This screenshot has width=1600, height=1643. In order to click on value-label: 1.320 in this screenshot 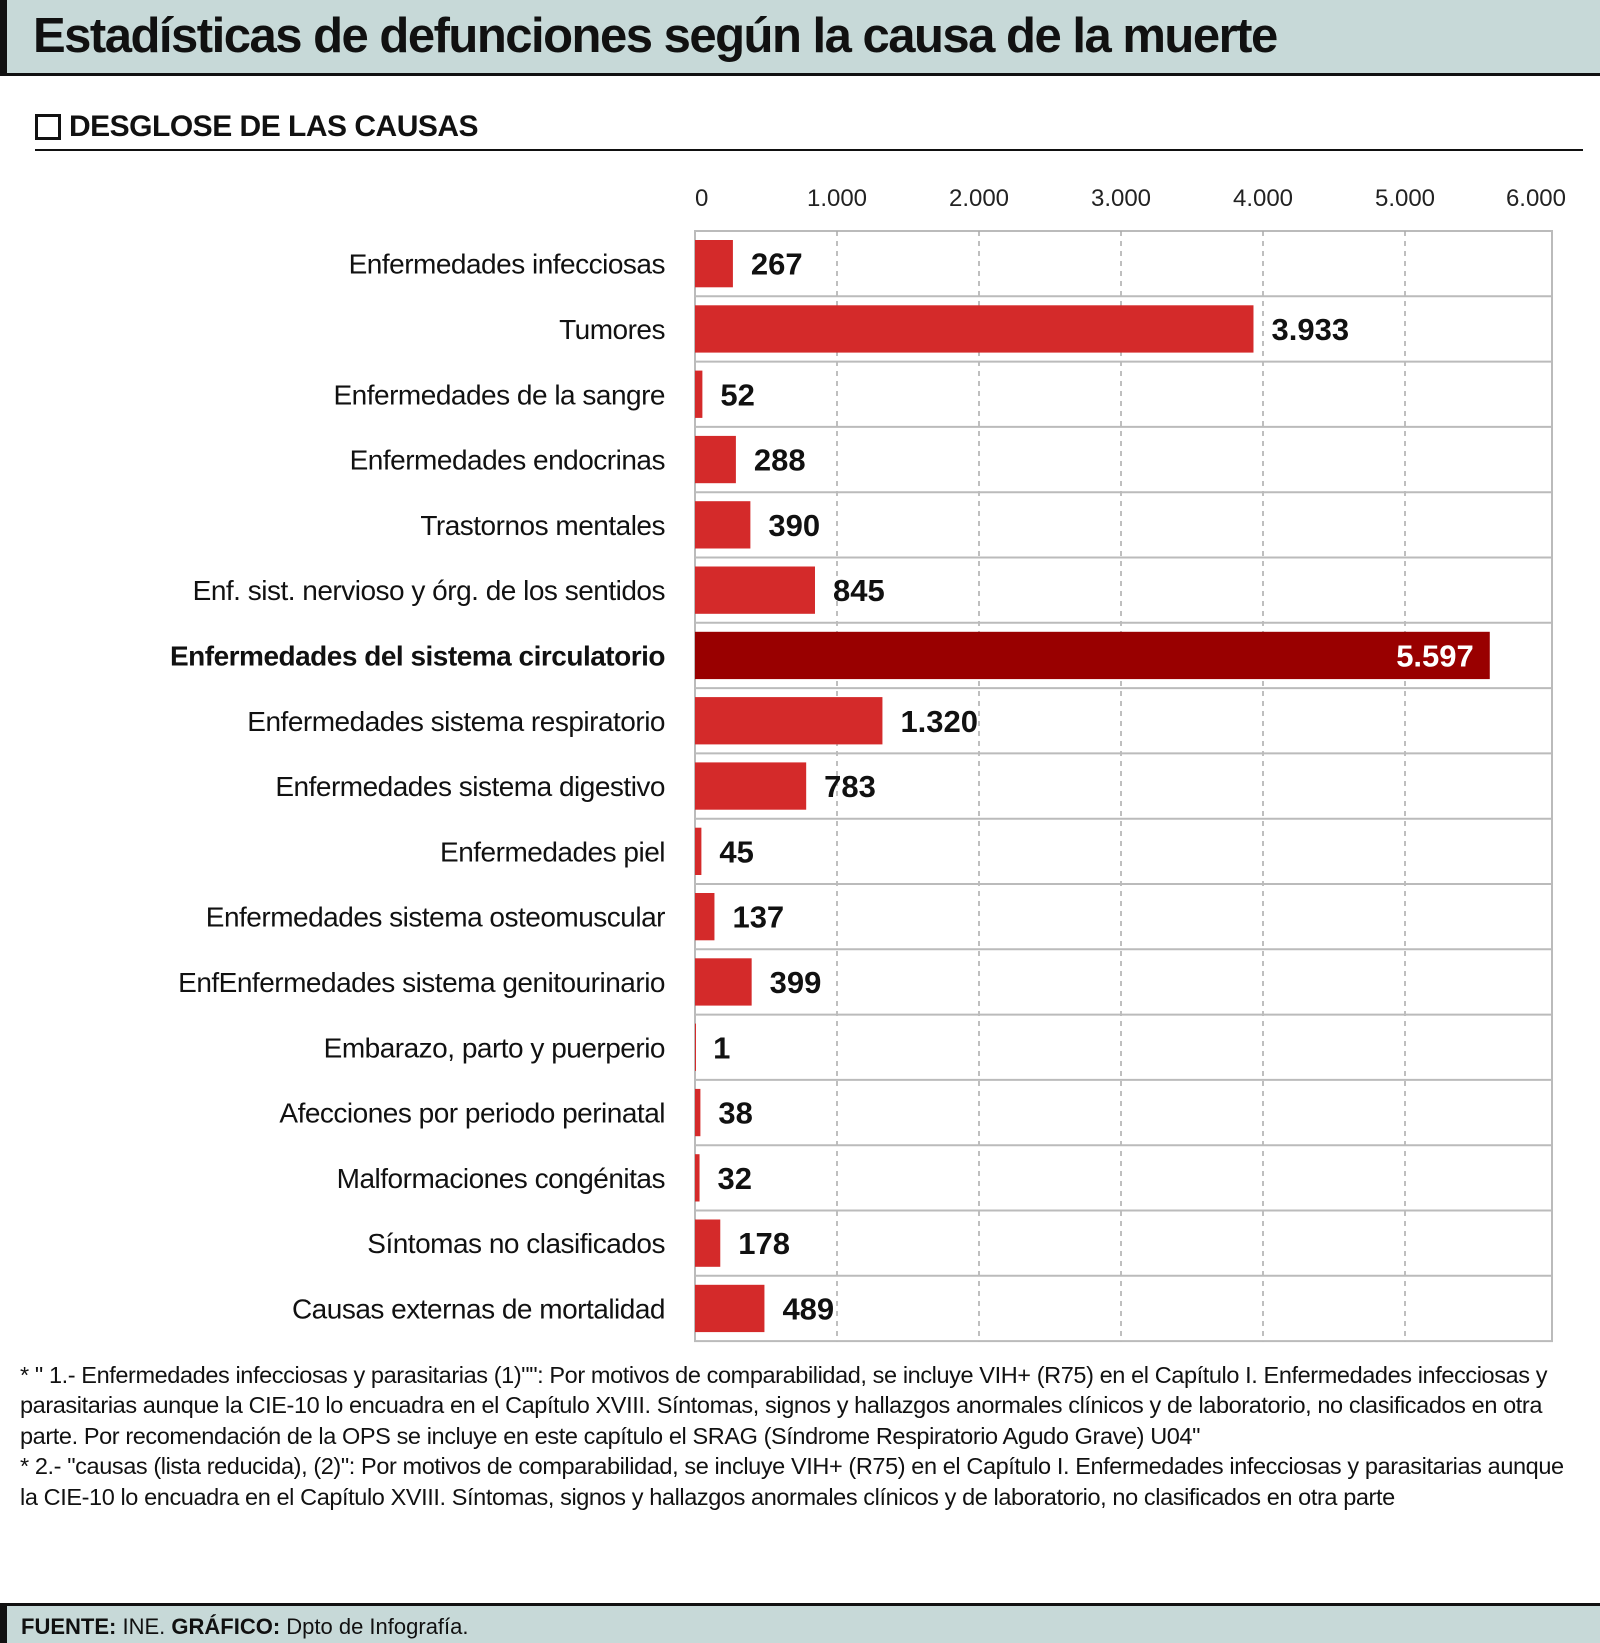, I will do `click(939, 721)`.